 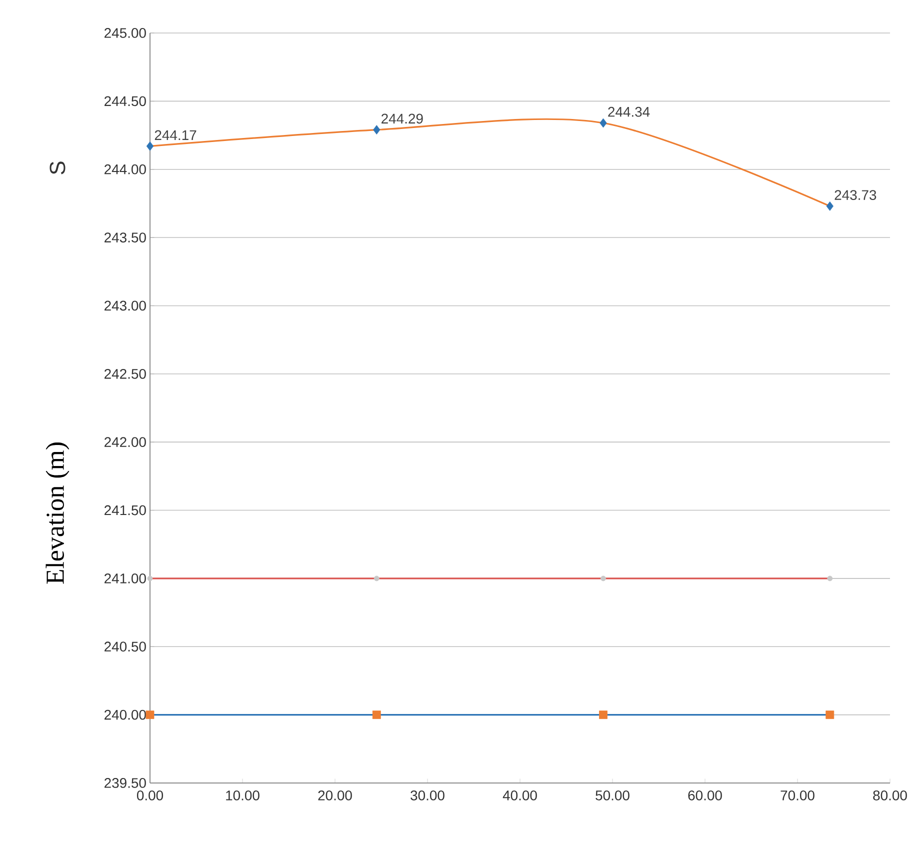 I want to click on x-tick-label: 30.00, so click(x=427, y=795).